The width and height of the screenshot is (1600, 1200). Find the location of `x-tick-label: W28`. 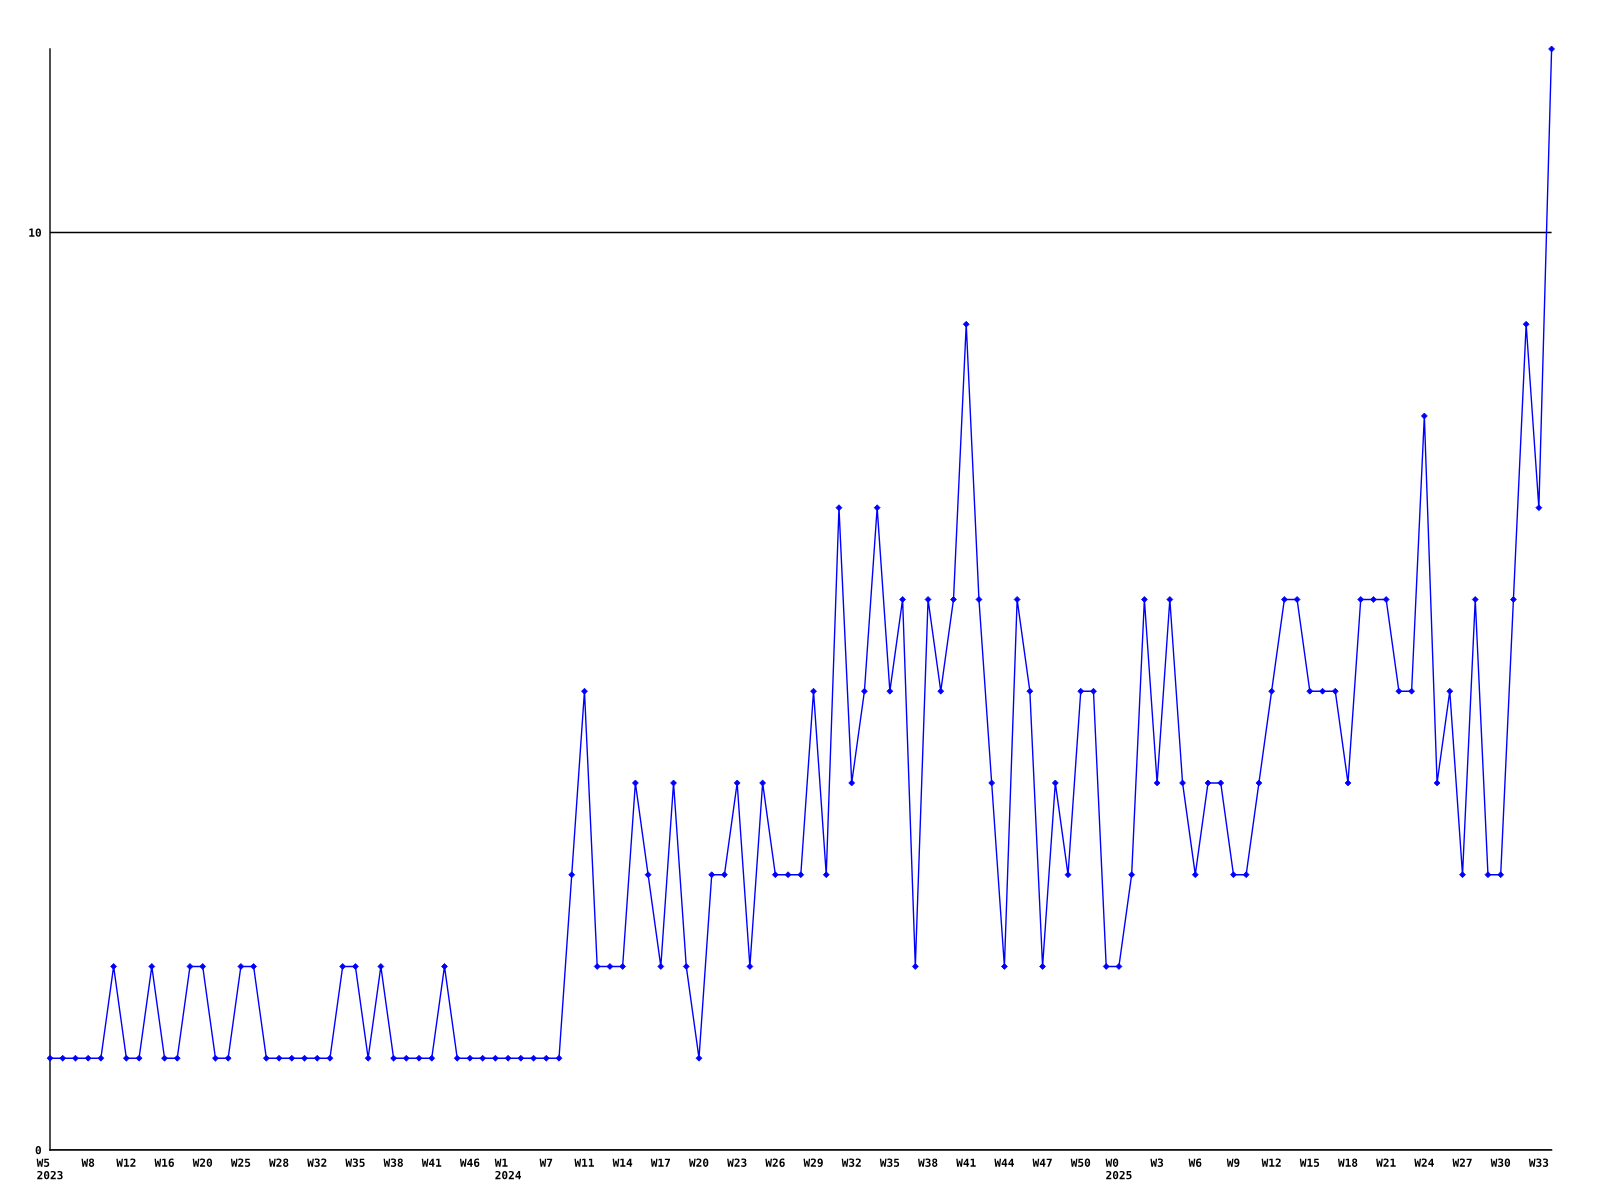

x-tick-label: W28 is located at coordinates (279, 1162).